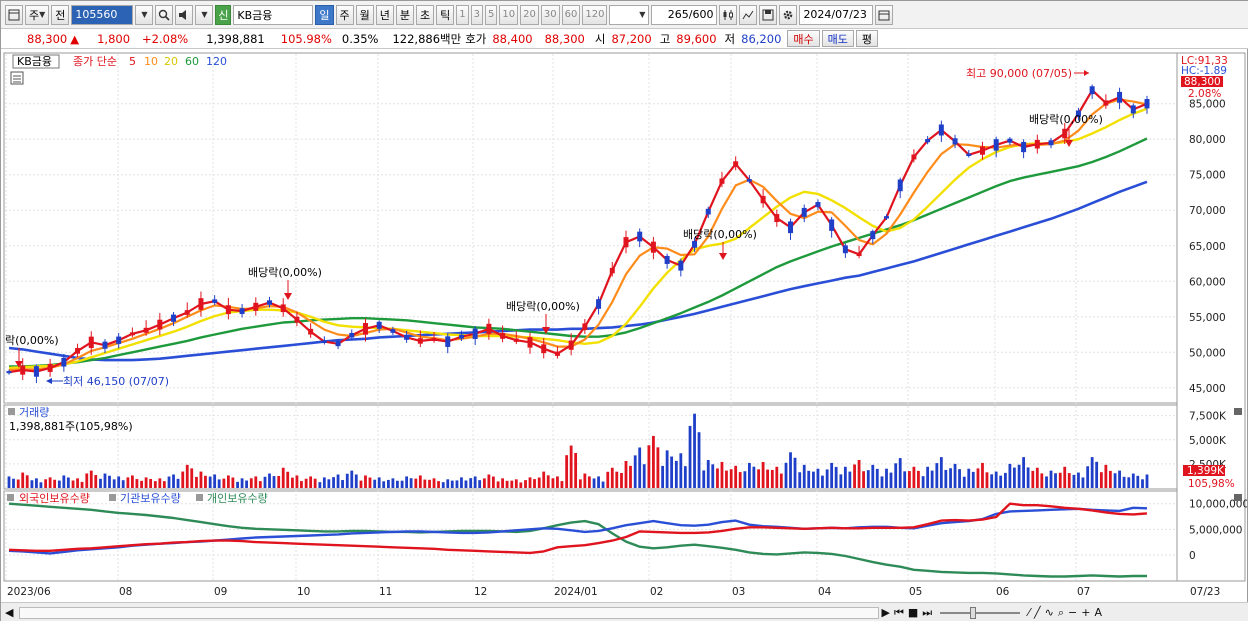  I want to click on stock-code-input: 105560, so click(102, 14).